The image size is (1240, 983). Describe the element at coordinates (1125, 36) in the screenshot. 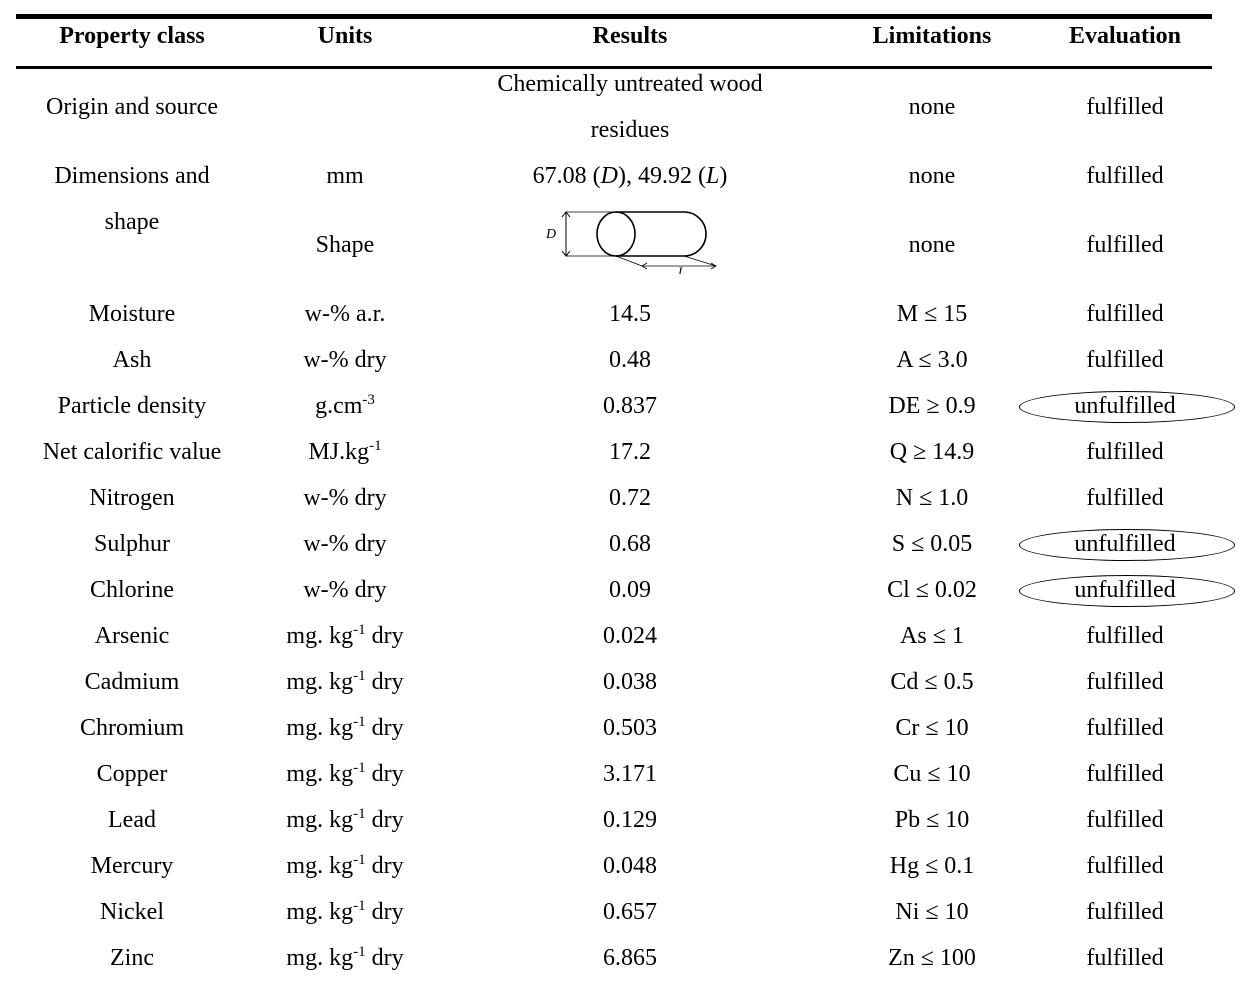

I see `header-evaluation: Evaluation` at that location.